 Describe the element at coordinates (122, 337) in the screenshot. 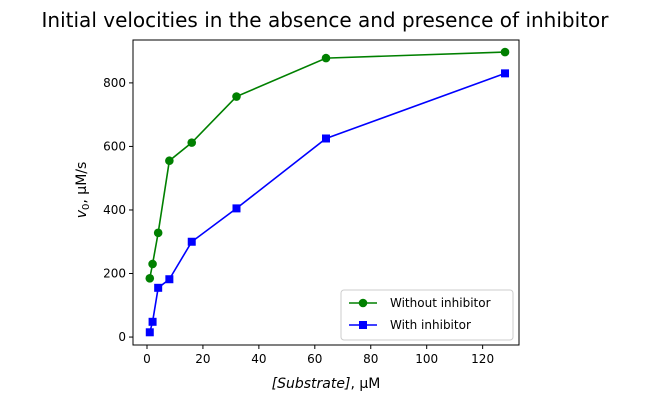

I see `y-tick-label: 0` at that location.